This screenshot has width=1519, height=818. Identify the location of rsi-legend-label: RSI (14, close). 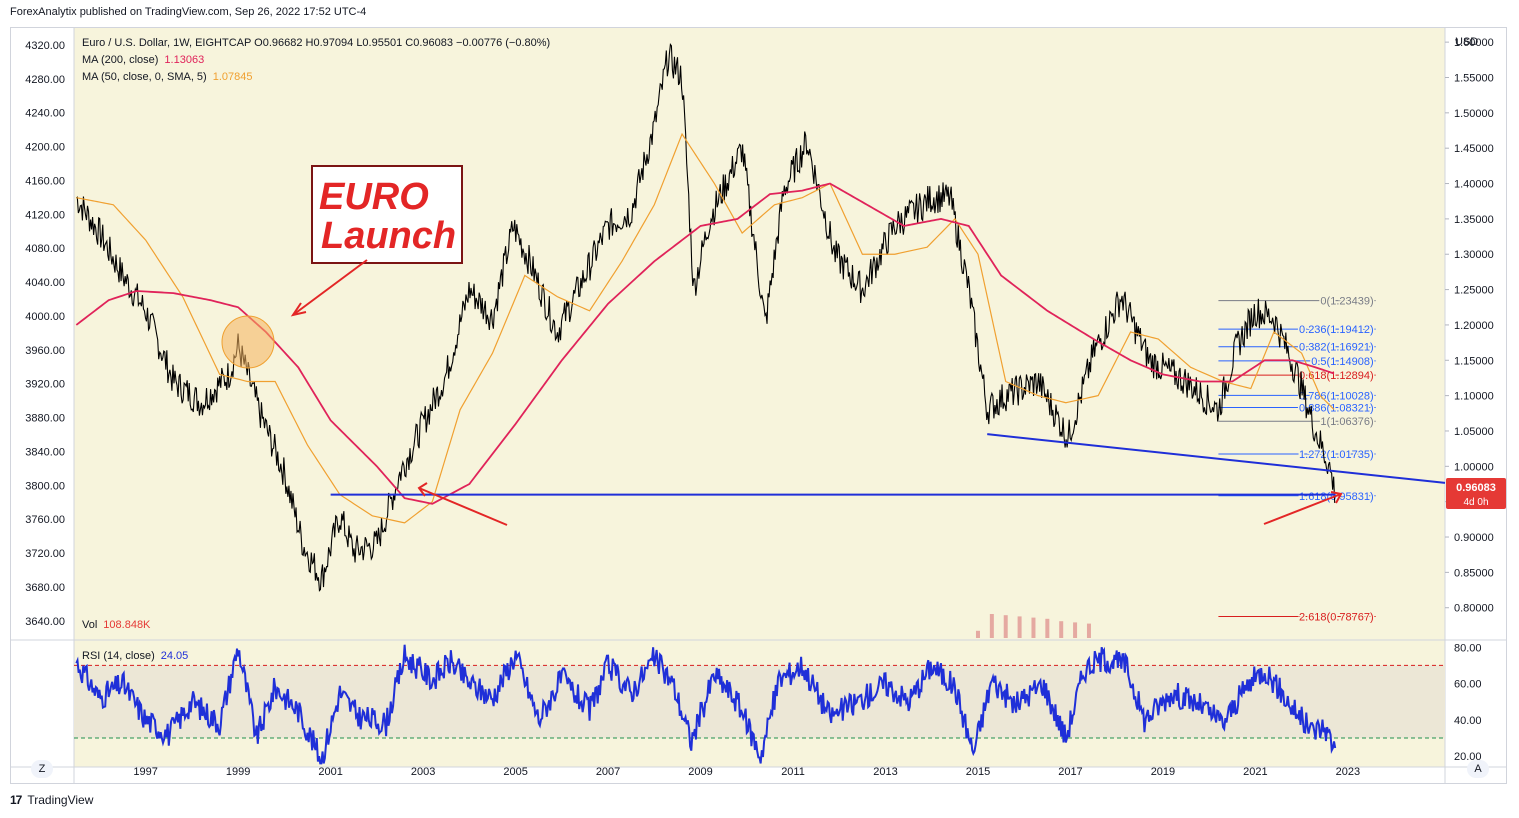
(118, 656).